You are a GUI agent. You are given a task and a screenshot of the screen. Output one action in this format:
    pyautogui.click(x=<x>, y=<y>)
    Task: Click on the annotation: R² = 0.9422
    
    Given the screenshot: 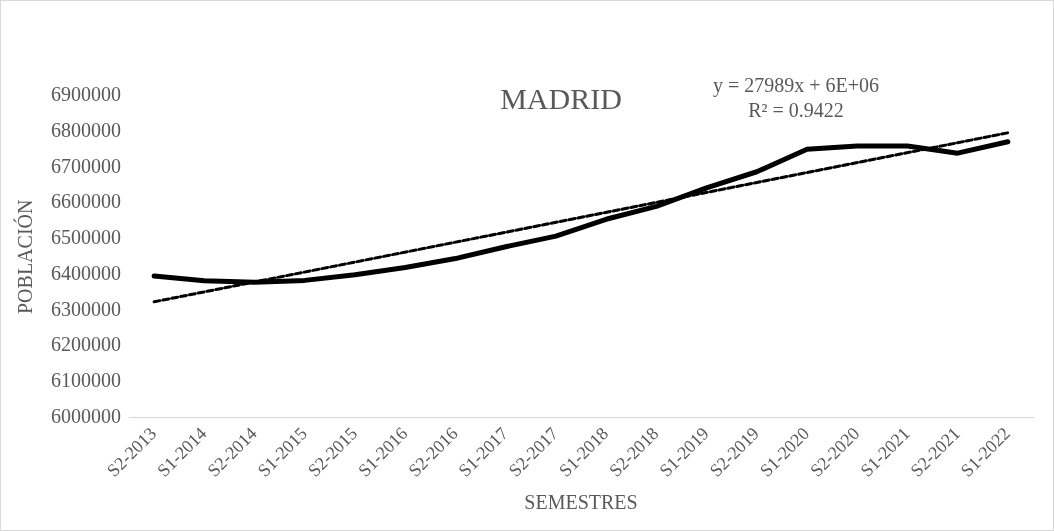 What is the action you would take?
    pyautogui.click(x=796, y=110)
    